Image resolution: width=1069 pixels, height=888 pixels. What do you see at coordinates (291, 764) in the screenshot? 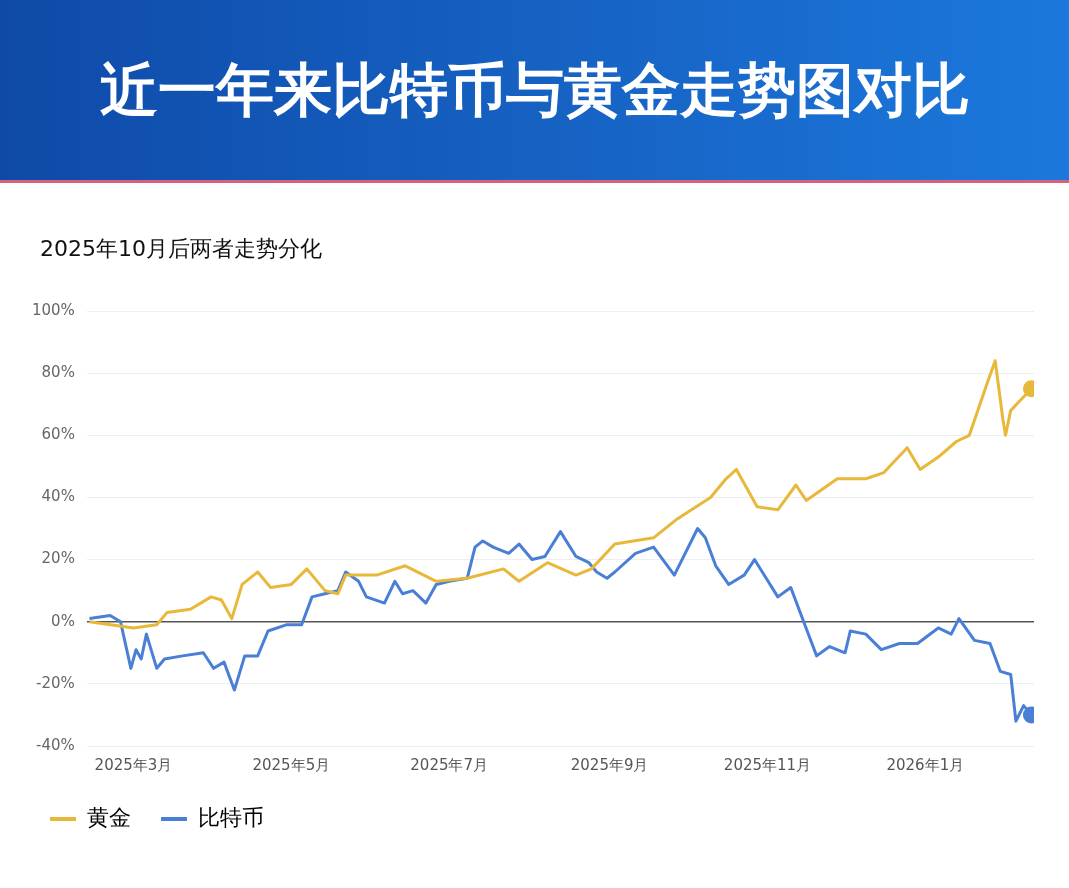
I see `x-tick-label: 2025年5月` at bounding box center [291, 764].